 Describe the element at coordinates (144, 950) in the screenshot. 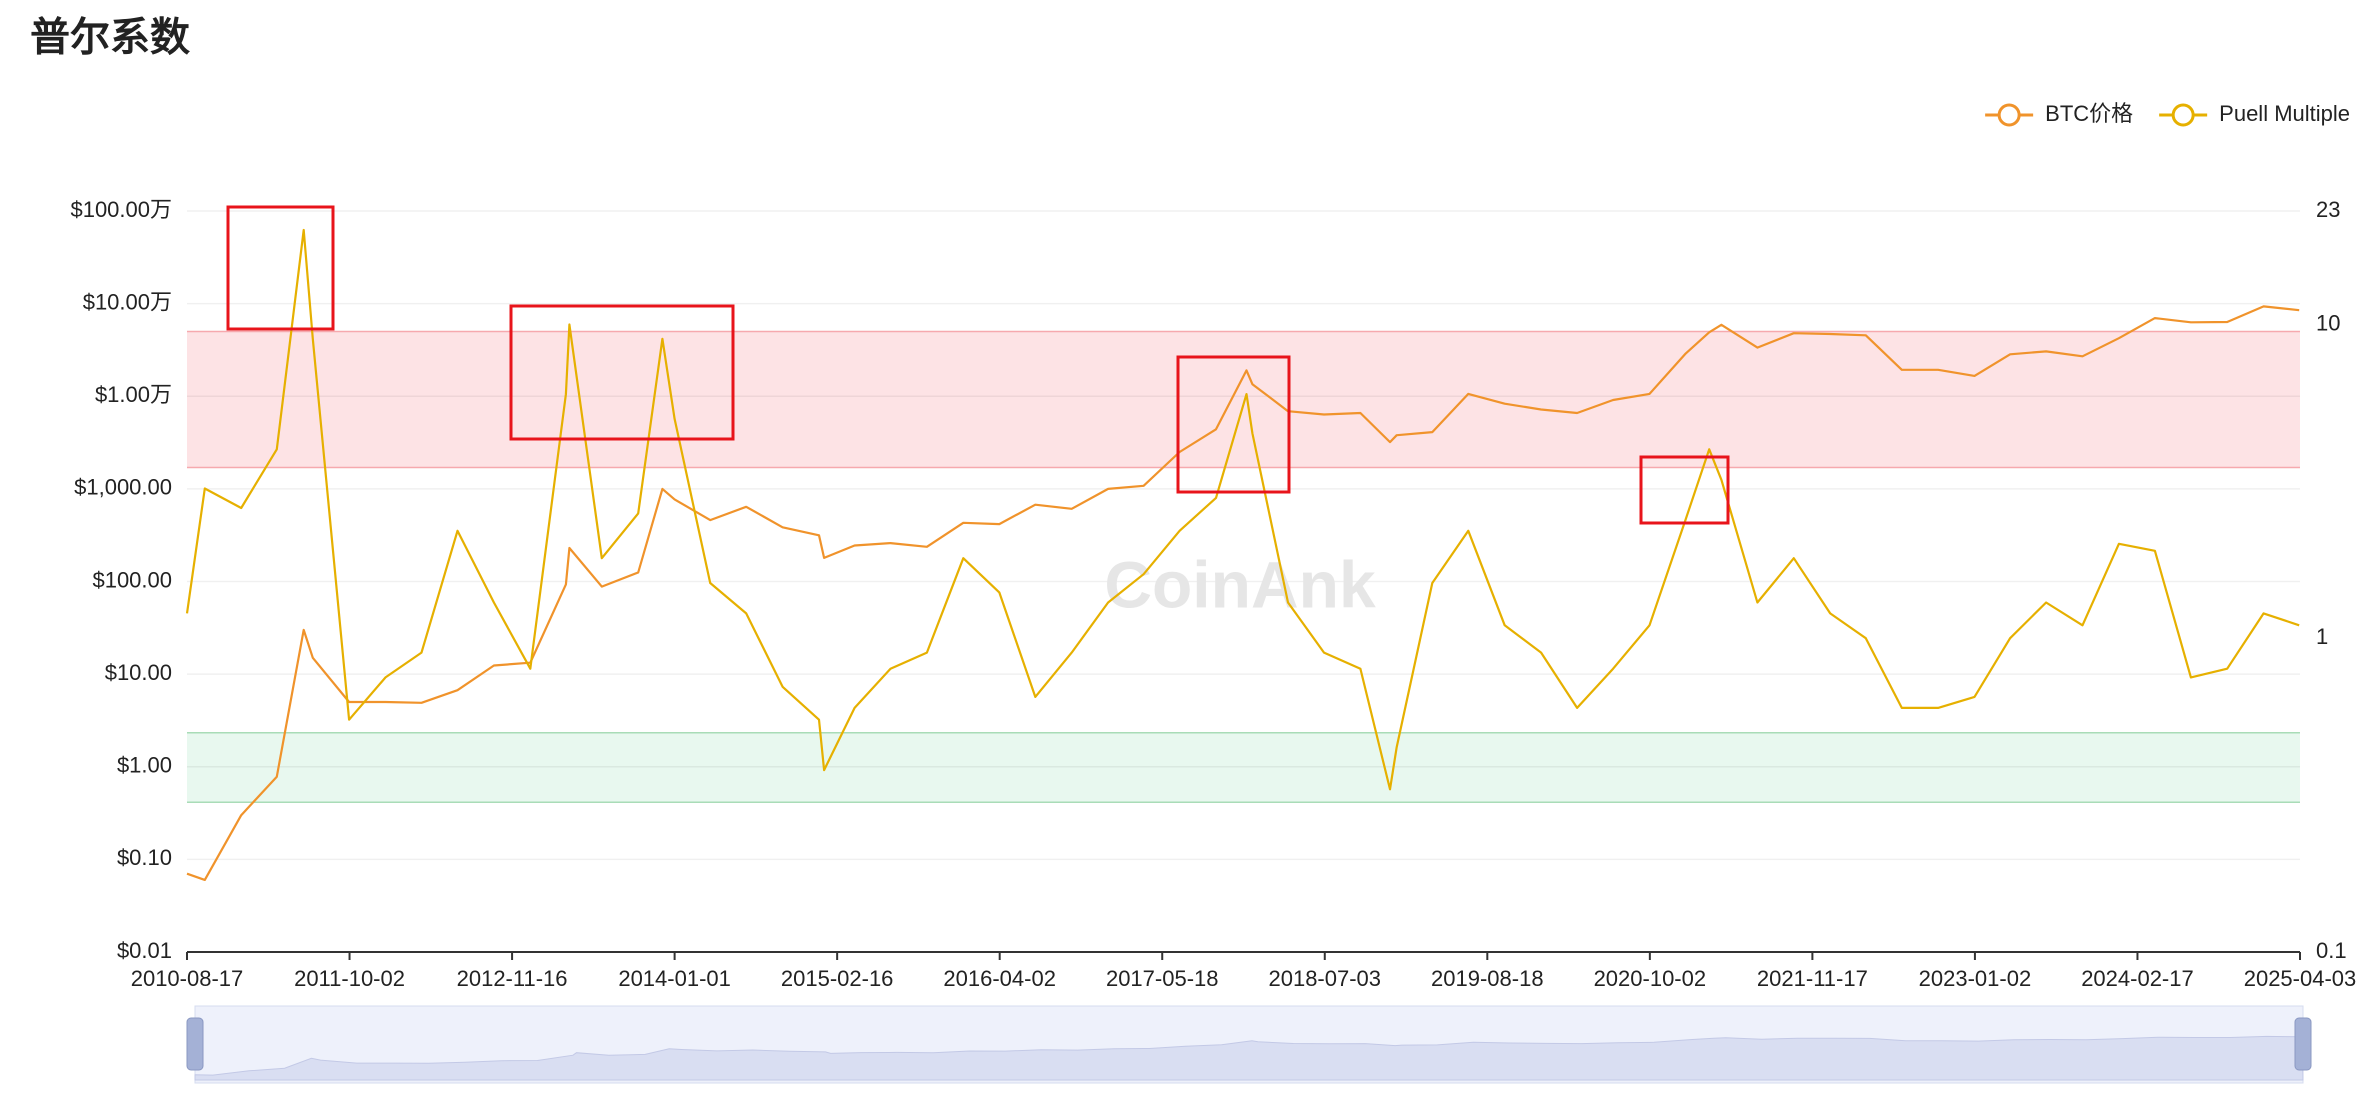

I see `y-tick-label: $0.01` at that location.